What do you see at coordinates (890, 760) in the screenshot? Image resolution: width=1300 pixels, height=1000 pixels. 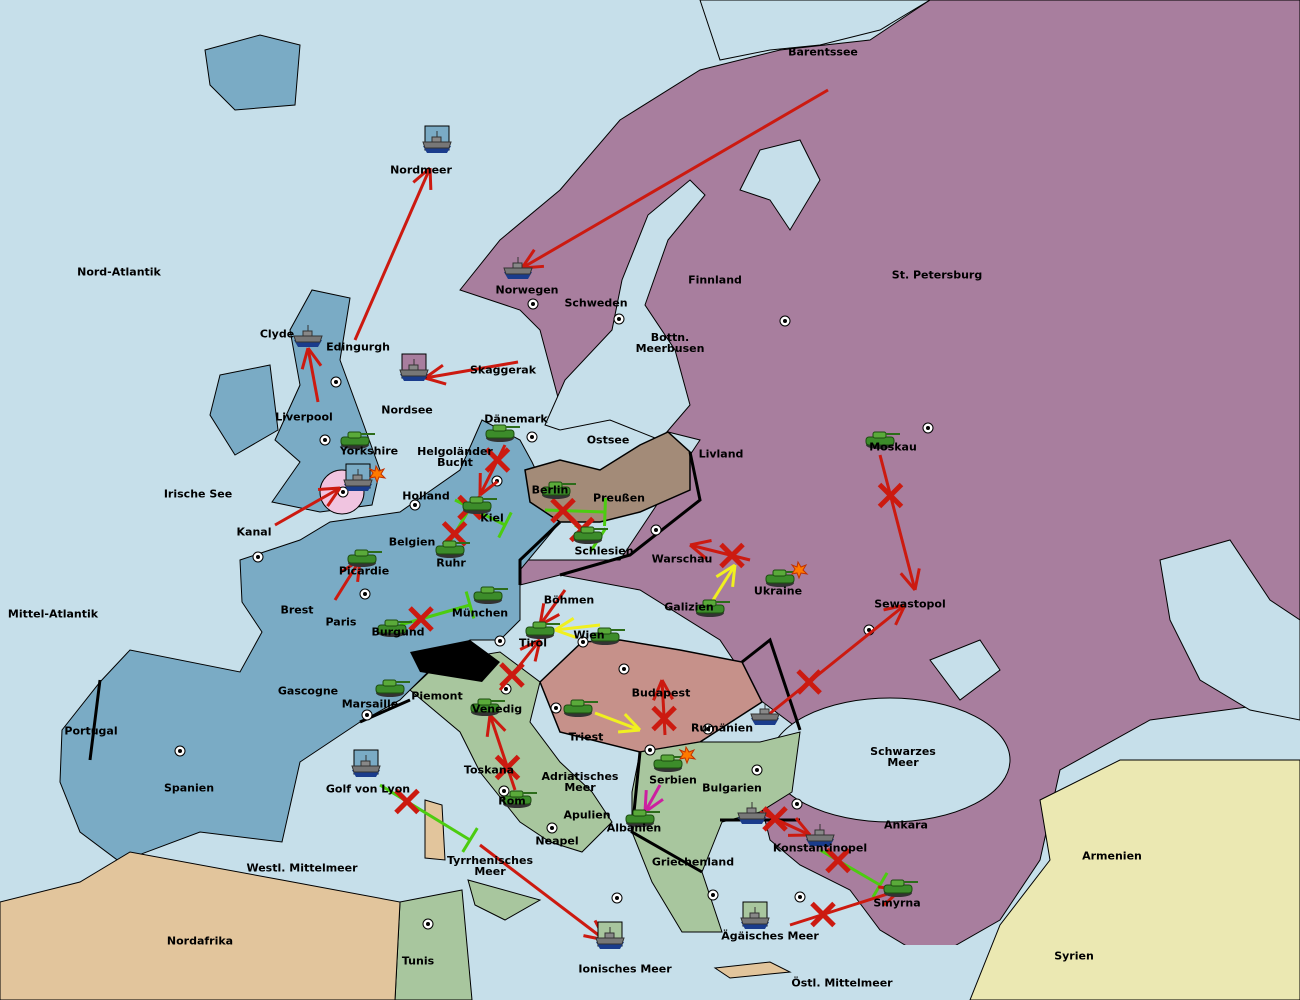 I see `sea-black` at bounding box center [890, 760].